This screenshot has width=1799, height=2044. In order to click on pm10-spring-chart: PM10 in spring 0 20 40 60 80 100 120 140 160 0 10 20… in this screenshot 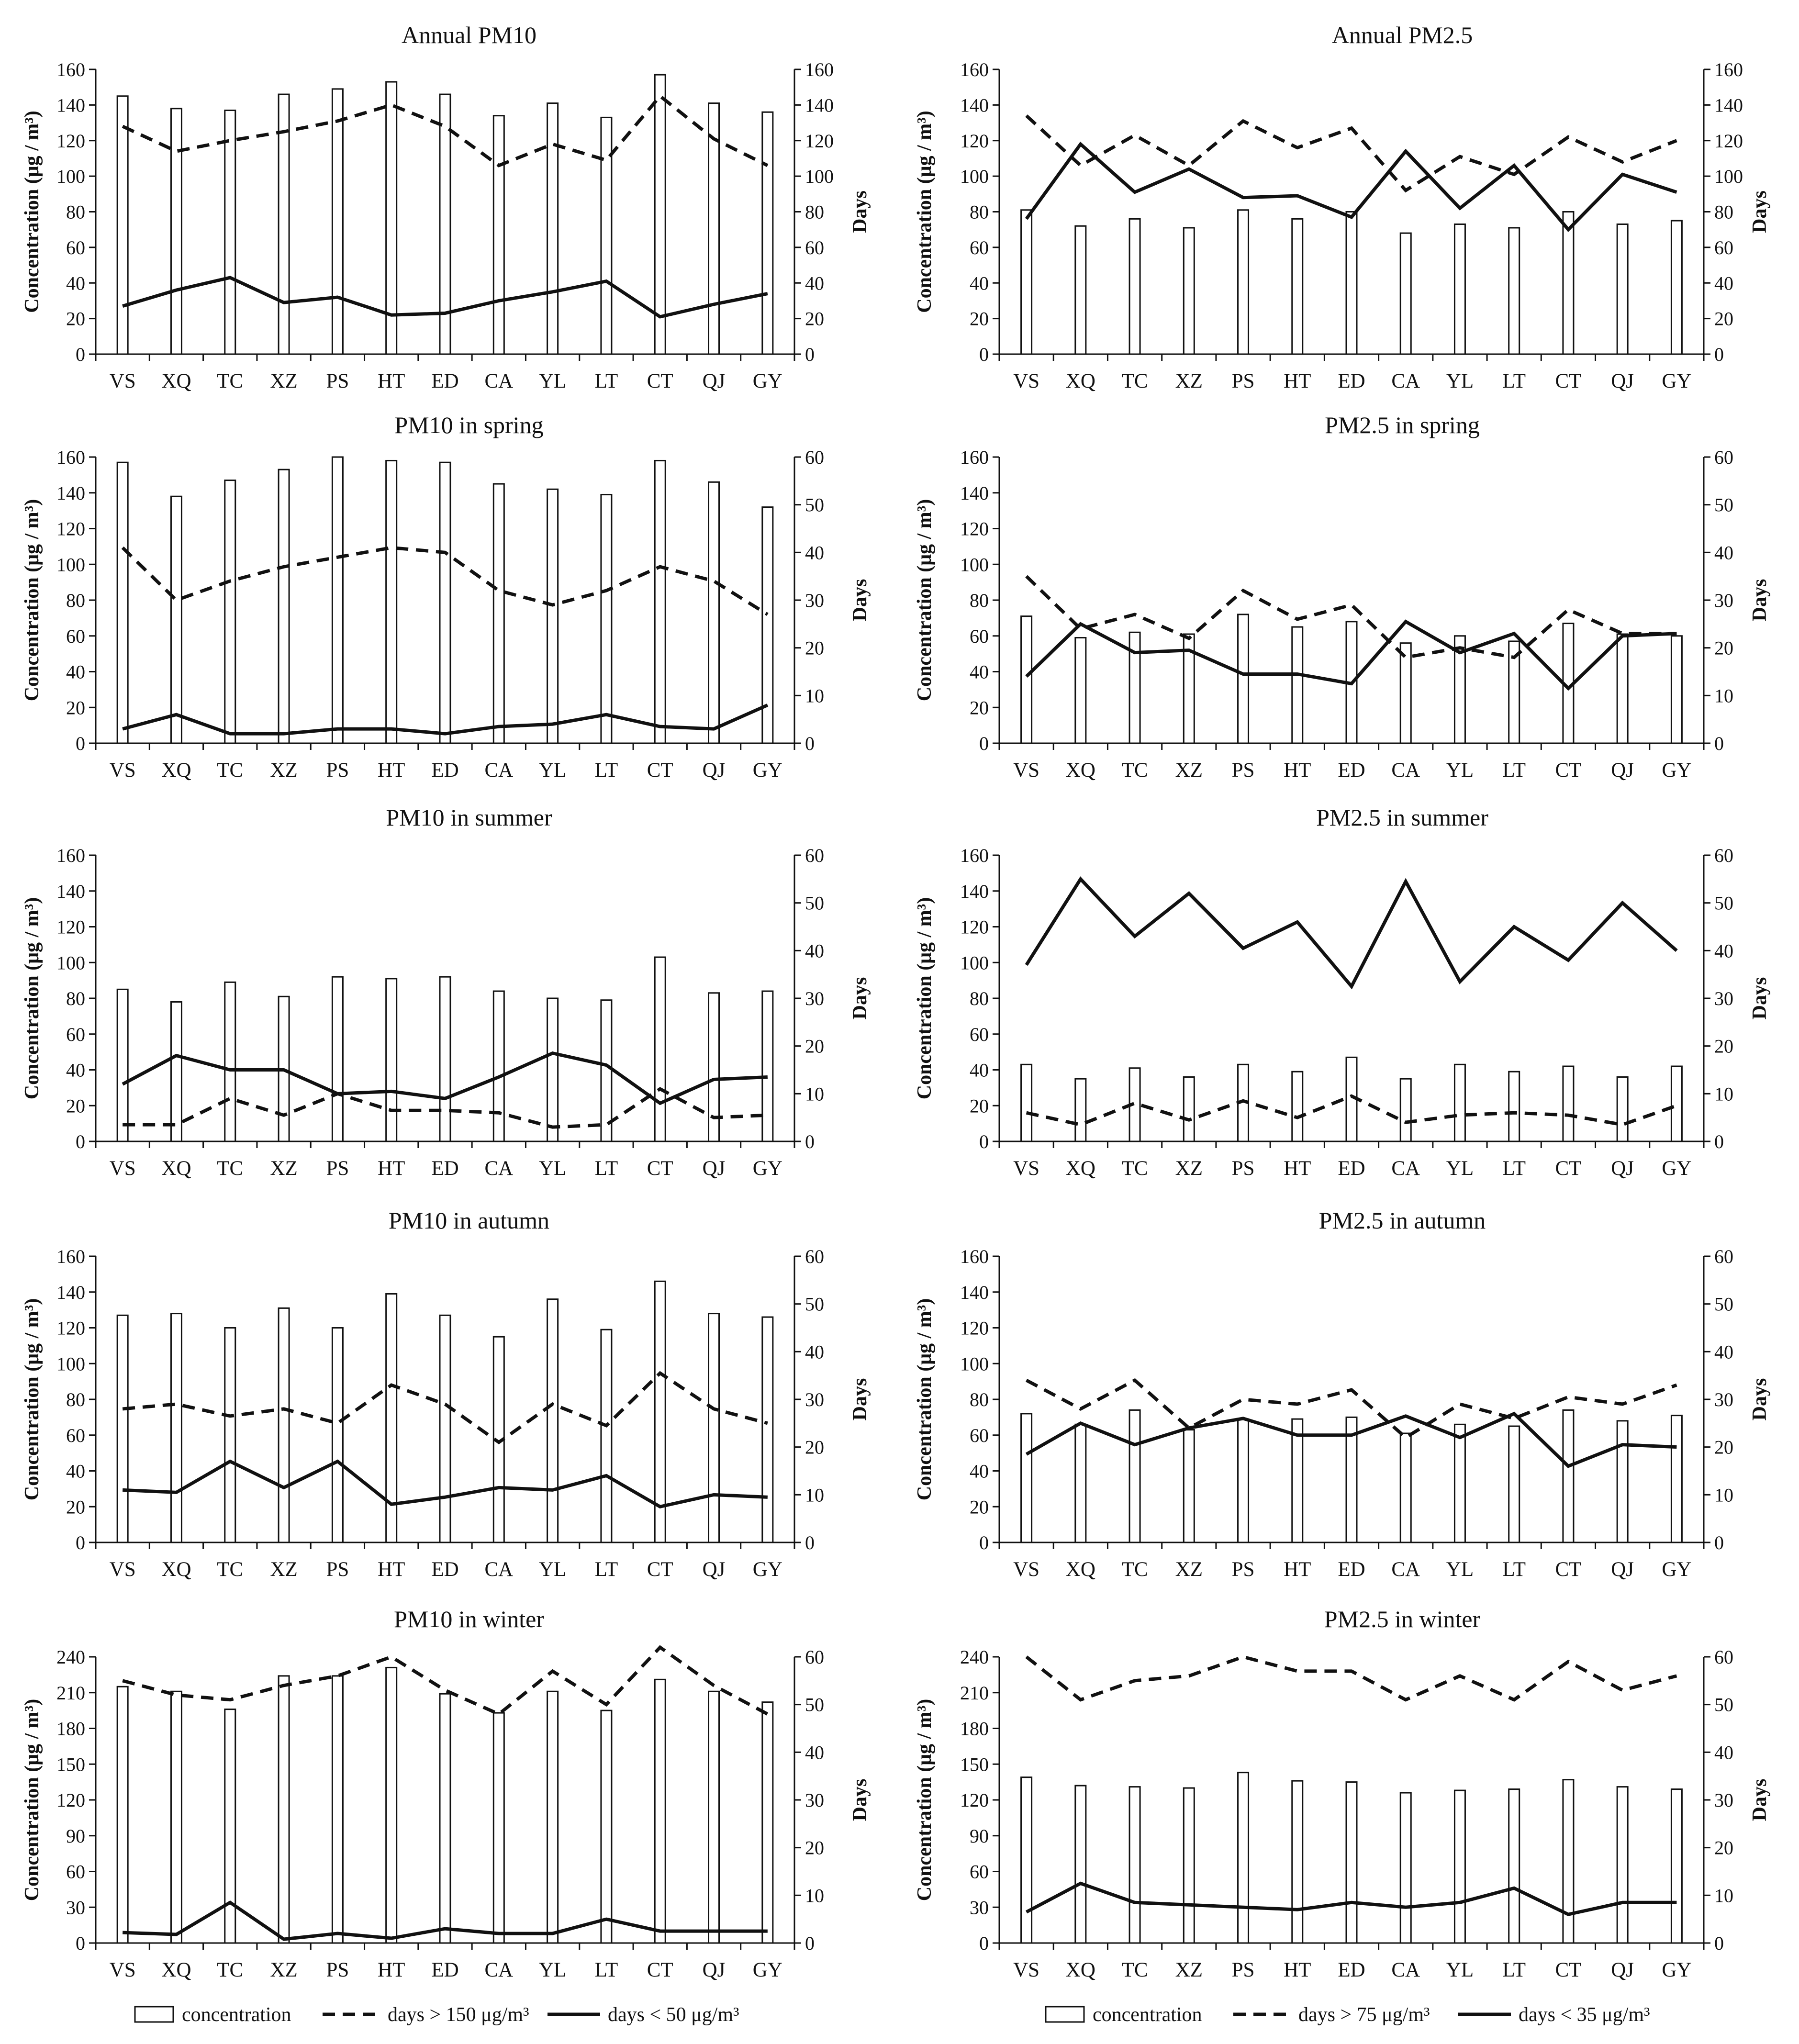, I will do `click(446, 597)`.